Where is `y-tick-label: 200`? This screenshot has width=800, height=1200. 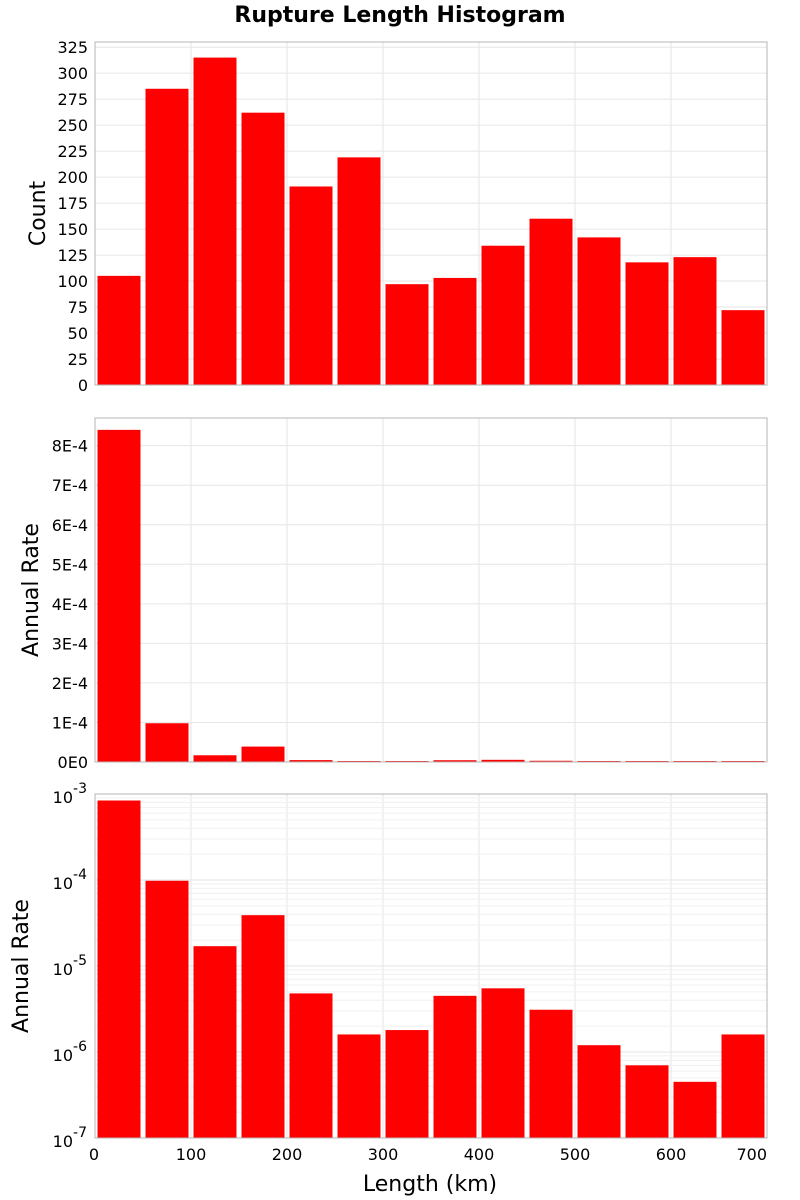 y-tick-label: 200 is located at coordinates (72, 177).